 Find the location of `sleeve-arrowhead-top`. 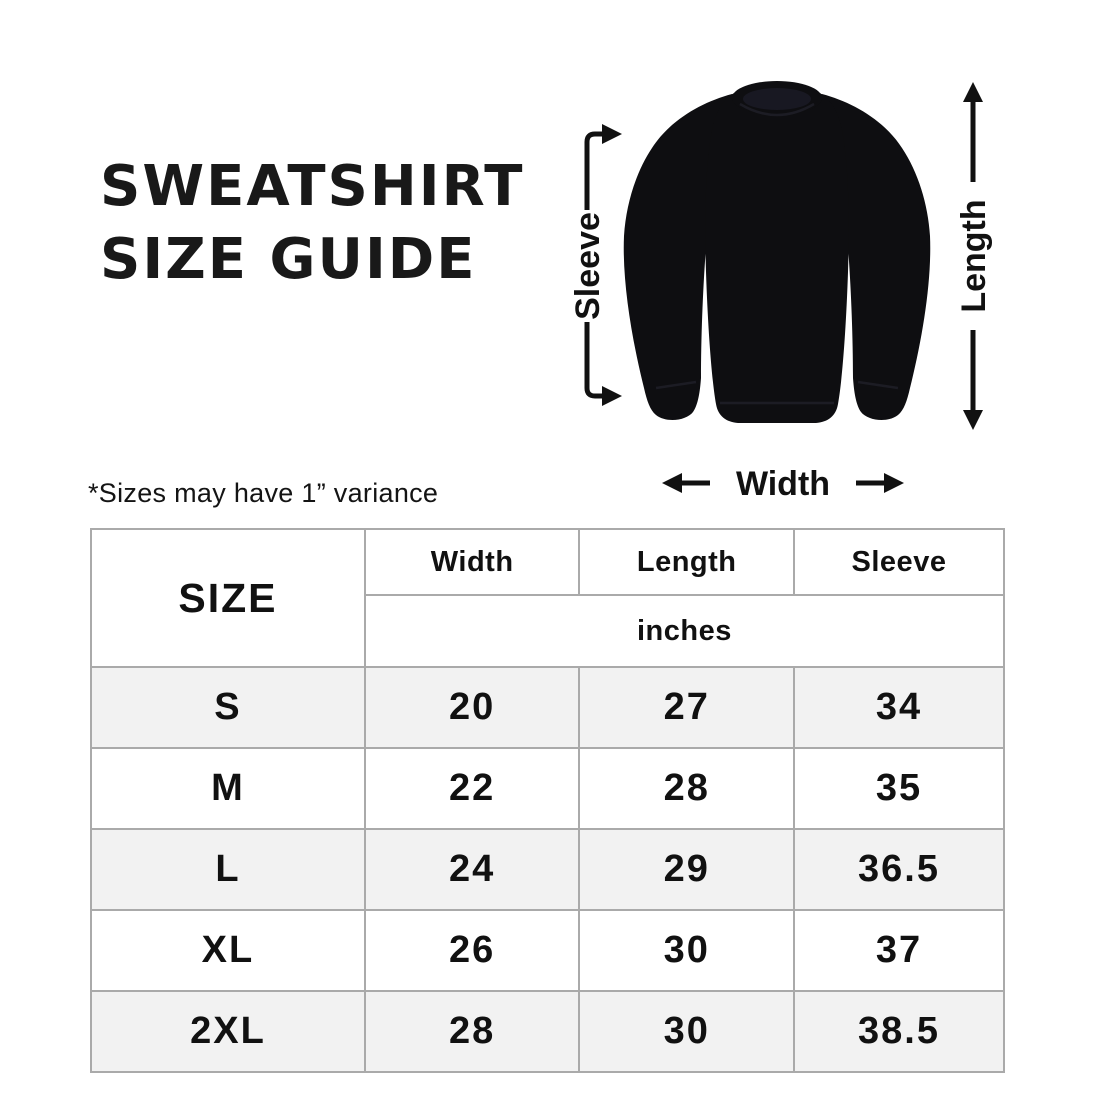

sleeve-arrowhead-top is located at coordinates (612, 134).